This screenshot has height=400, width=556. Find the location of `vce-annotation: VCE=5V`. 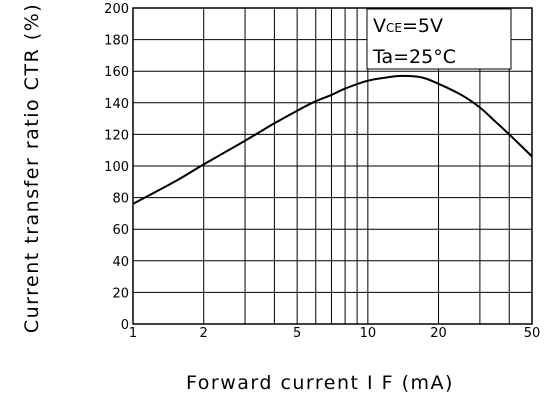

vce-annotation: VCE=5V is located at coordinates (408, 26).